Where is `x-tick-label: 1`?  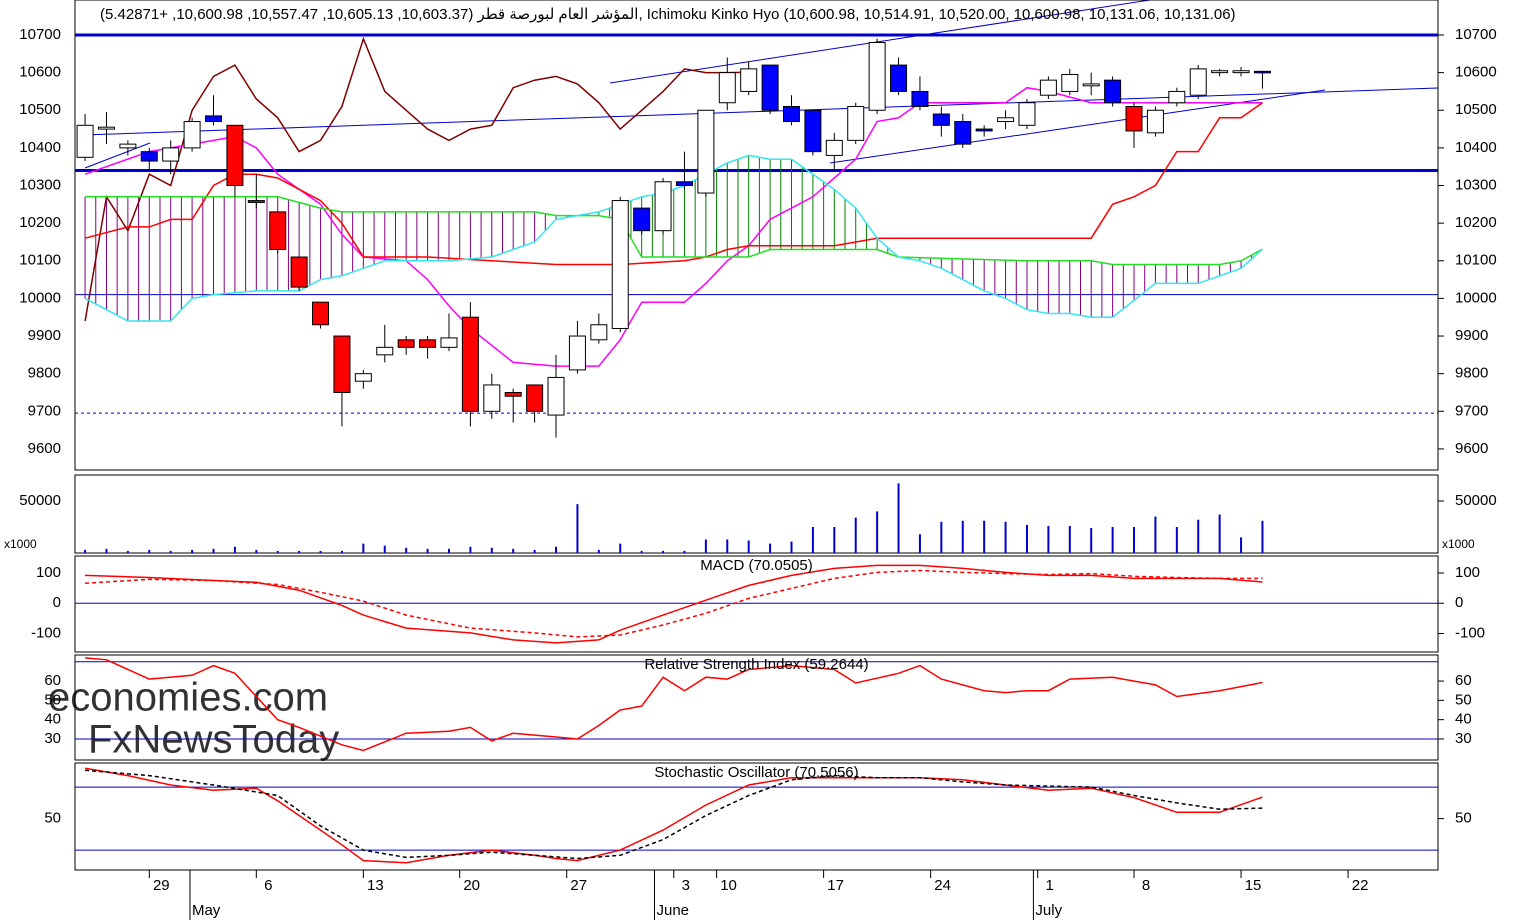 x-tick-label: 1 is located at coordinates (1050, 885).